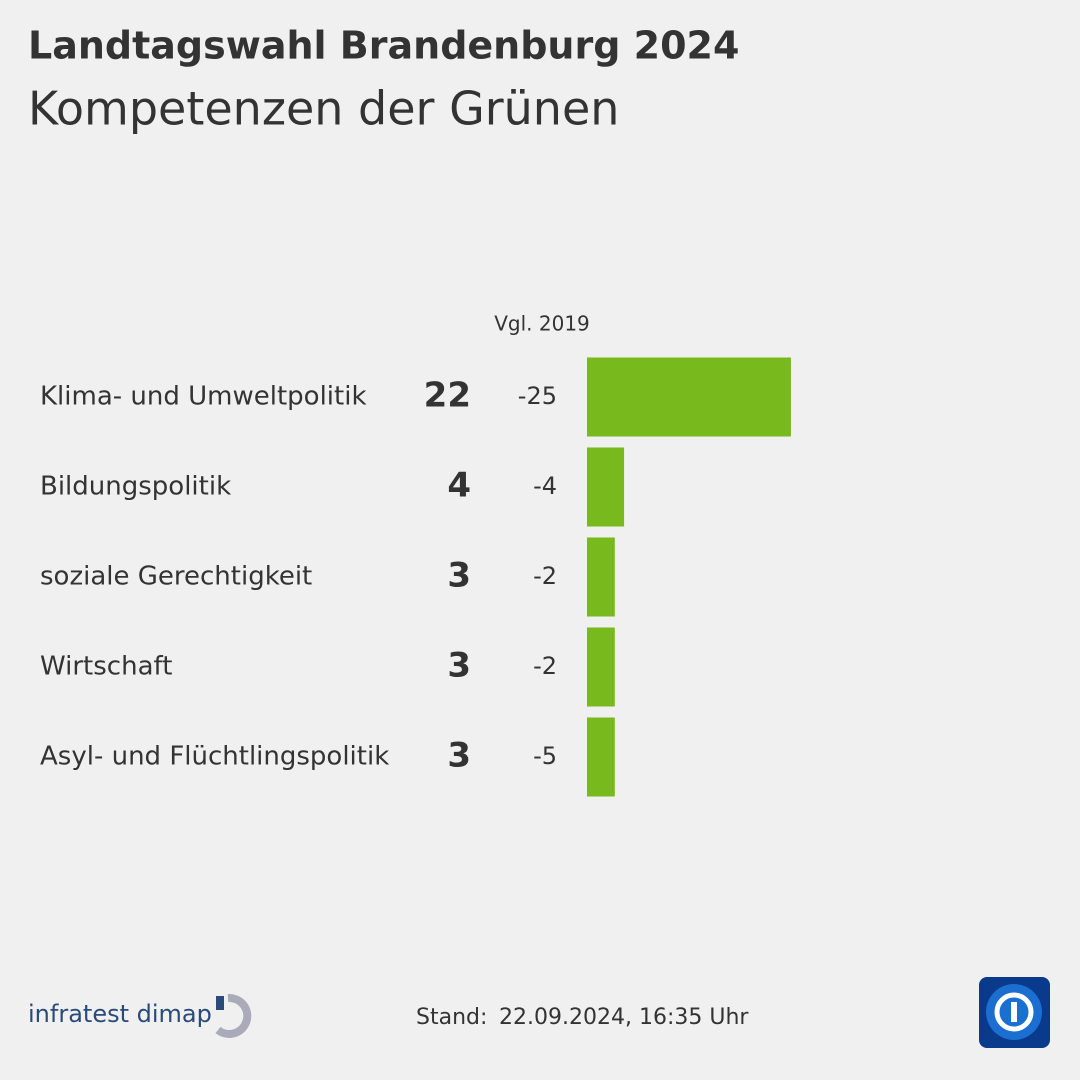 The image size is (1080, 1080). Describe the element at coordinates (459, 486) in the screenshot. I see `value-label: 4` at that location.